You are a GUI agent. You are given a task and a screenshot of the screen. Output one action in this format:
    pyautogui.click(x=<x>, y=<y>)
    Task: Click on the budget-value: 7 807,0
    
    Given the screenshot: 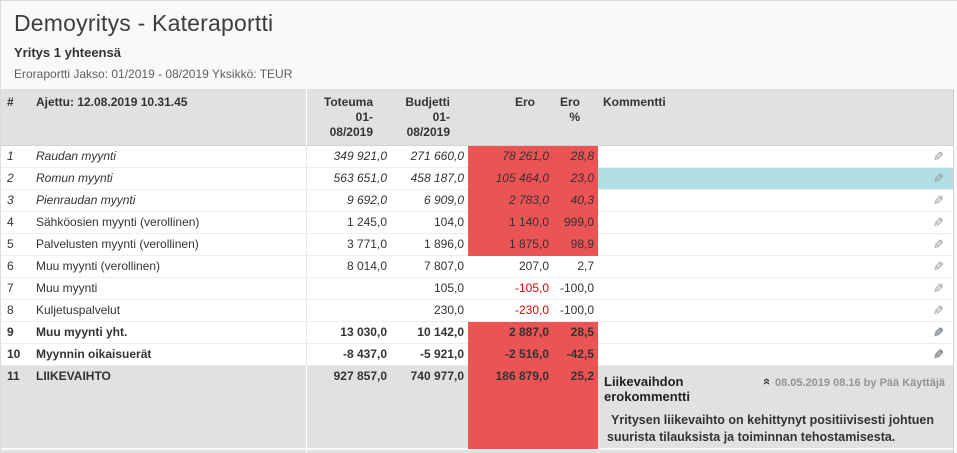 What is the action you would take?
    pyautogui.click(x=429, y=267)
    